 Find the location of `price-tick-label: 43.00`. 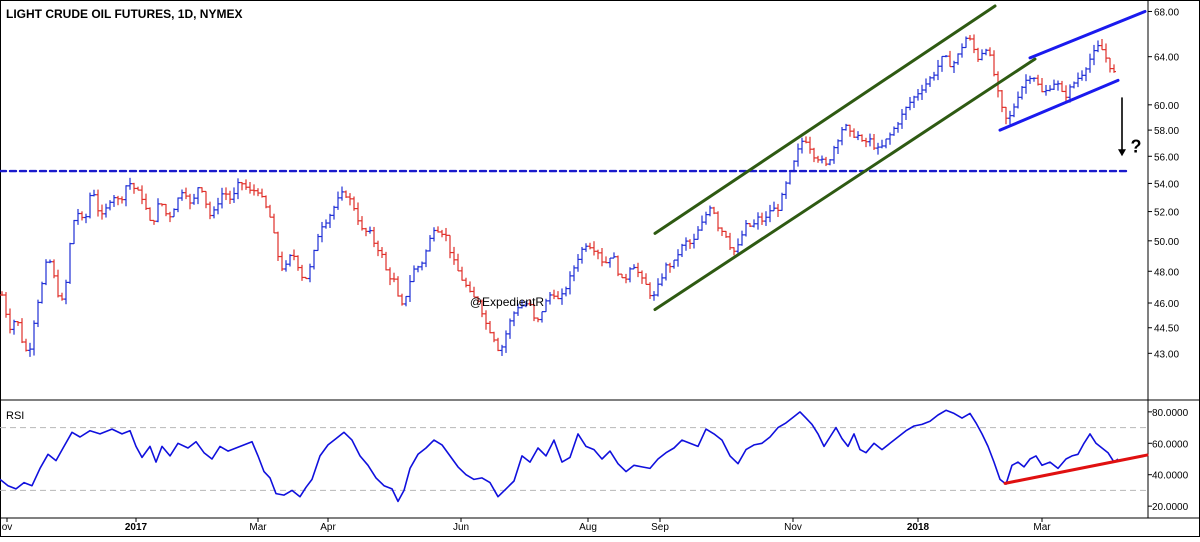

price-tick-label: 43.00 is located at coordinates (1166, 354).